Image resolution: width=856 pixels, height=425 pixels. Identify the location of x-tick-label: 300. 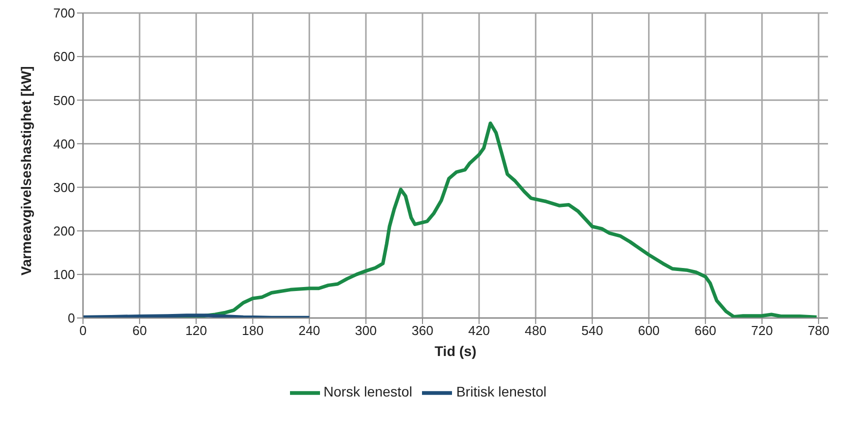
(366, 330).